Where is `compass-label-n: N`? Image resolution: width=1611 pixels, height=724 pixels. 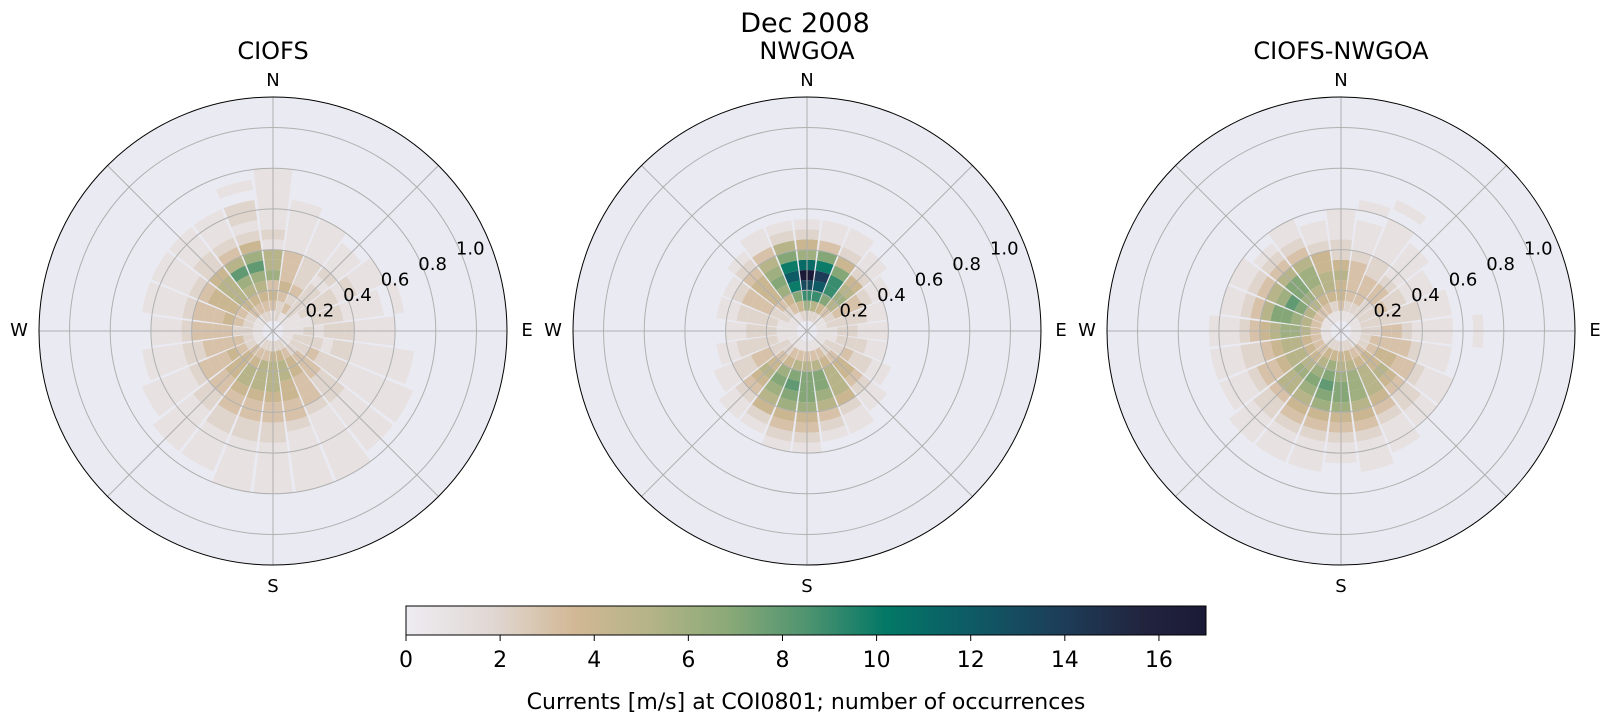
compass-label-n: N is located at coordinates (1340, 80).